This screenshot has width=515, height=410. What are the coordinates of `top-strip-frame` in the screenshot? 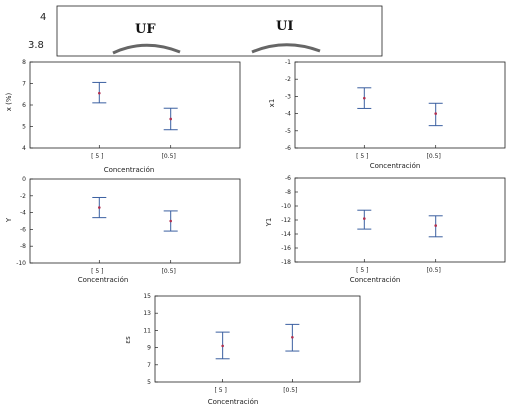 It's located at (219, 31).